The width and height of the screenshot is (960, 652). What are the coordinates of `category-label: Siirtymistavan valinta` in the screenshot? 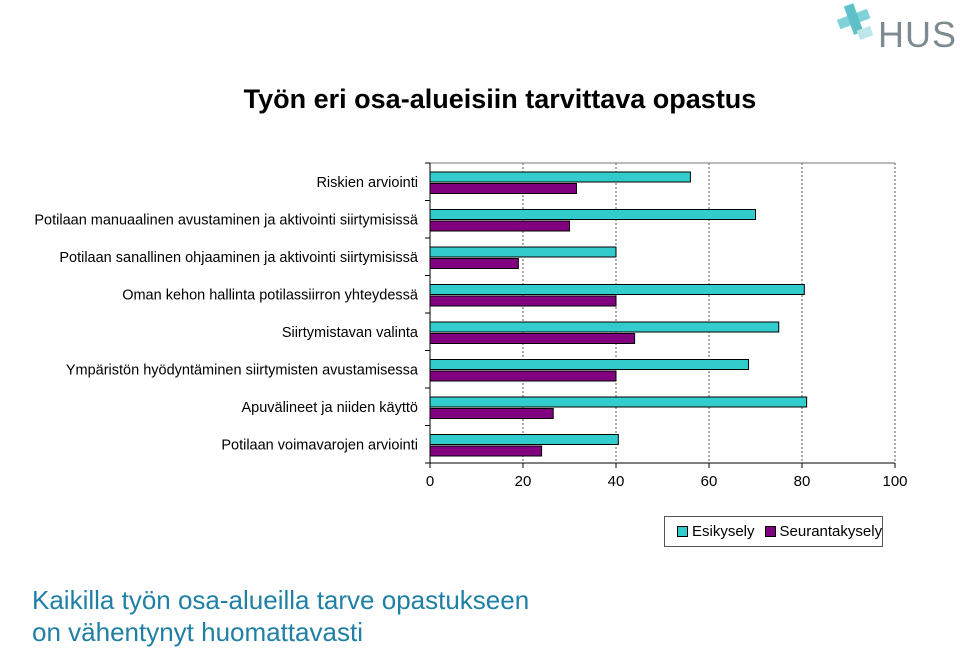 It's located at (350, 333).